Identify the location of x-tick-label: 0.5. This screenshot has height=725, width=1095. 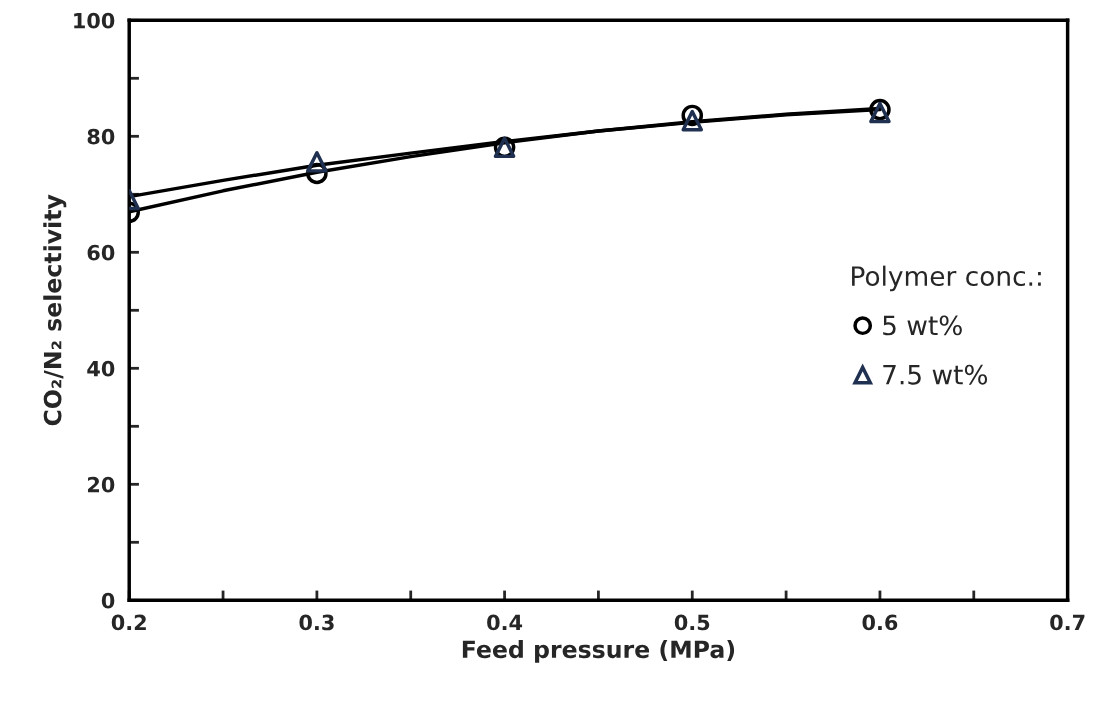
(692, 622).